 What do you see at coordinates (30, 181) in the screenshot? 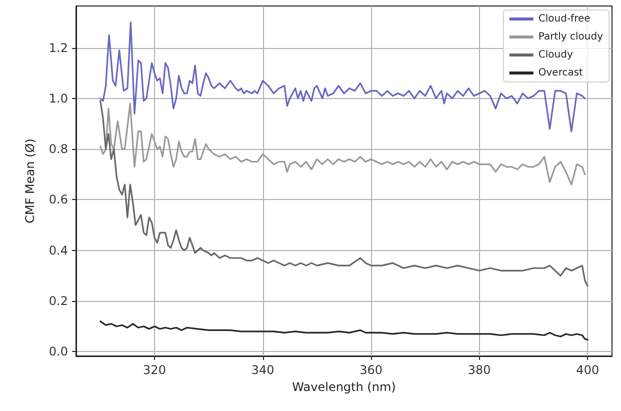
I see `y-axis-title: CMF Mean (Ø)` at bounding box center [30, 181].